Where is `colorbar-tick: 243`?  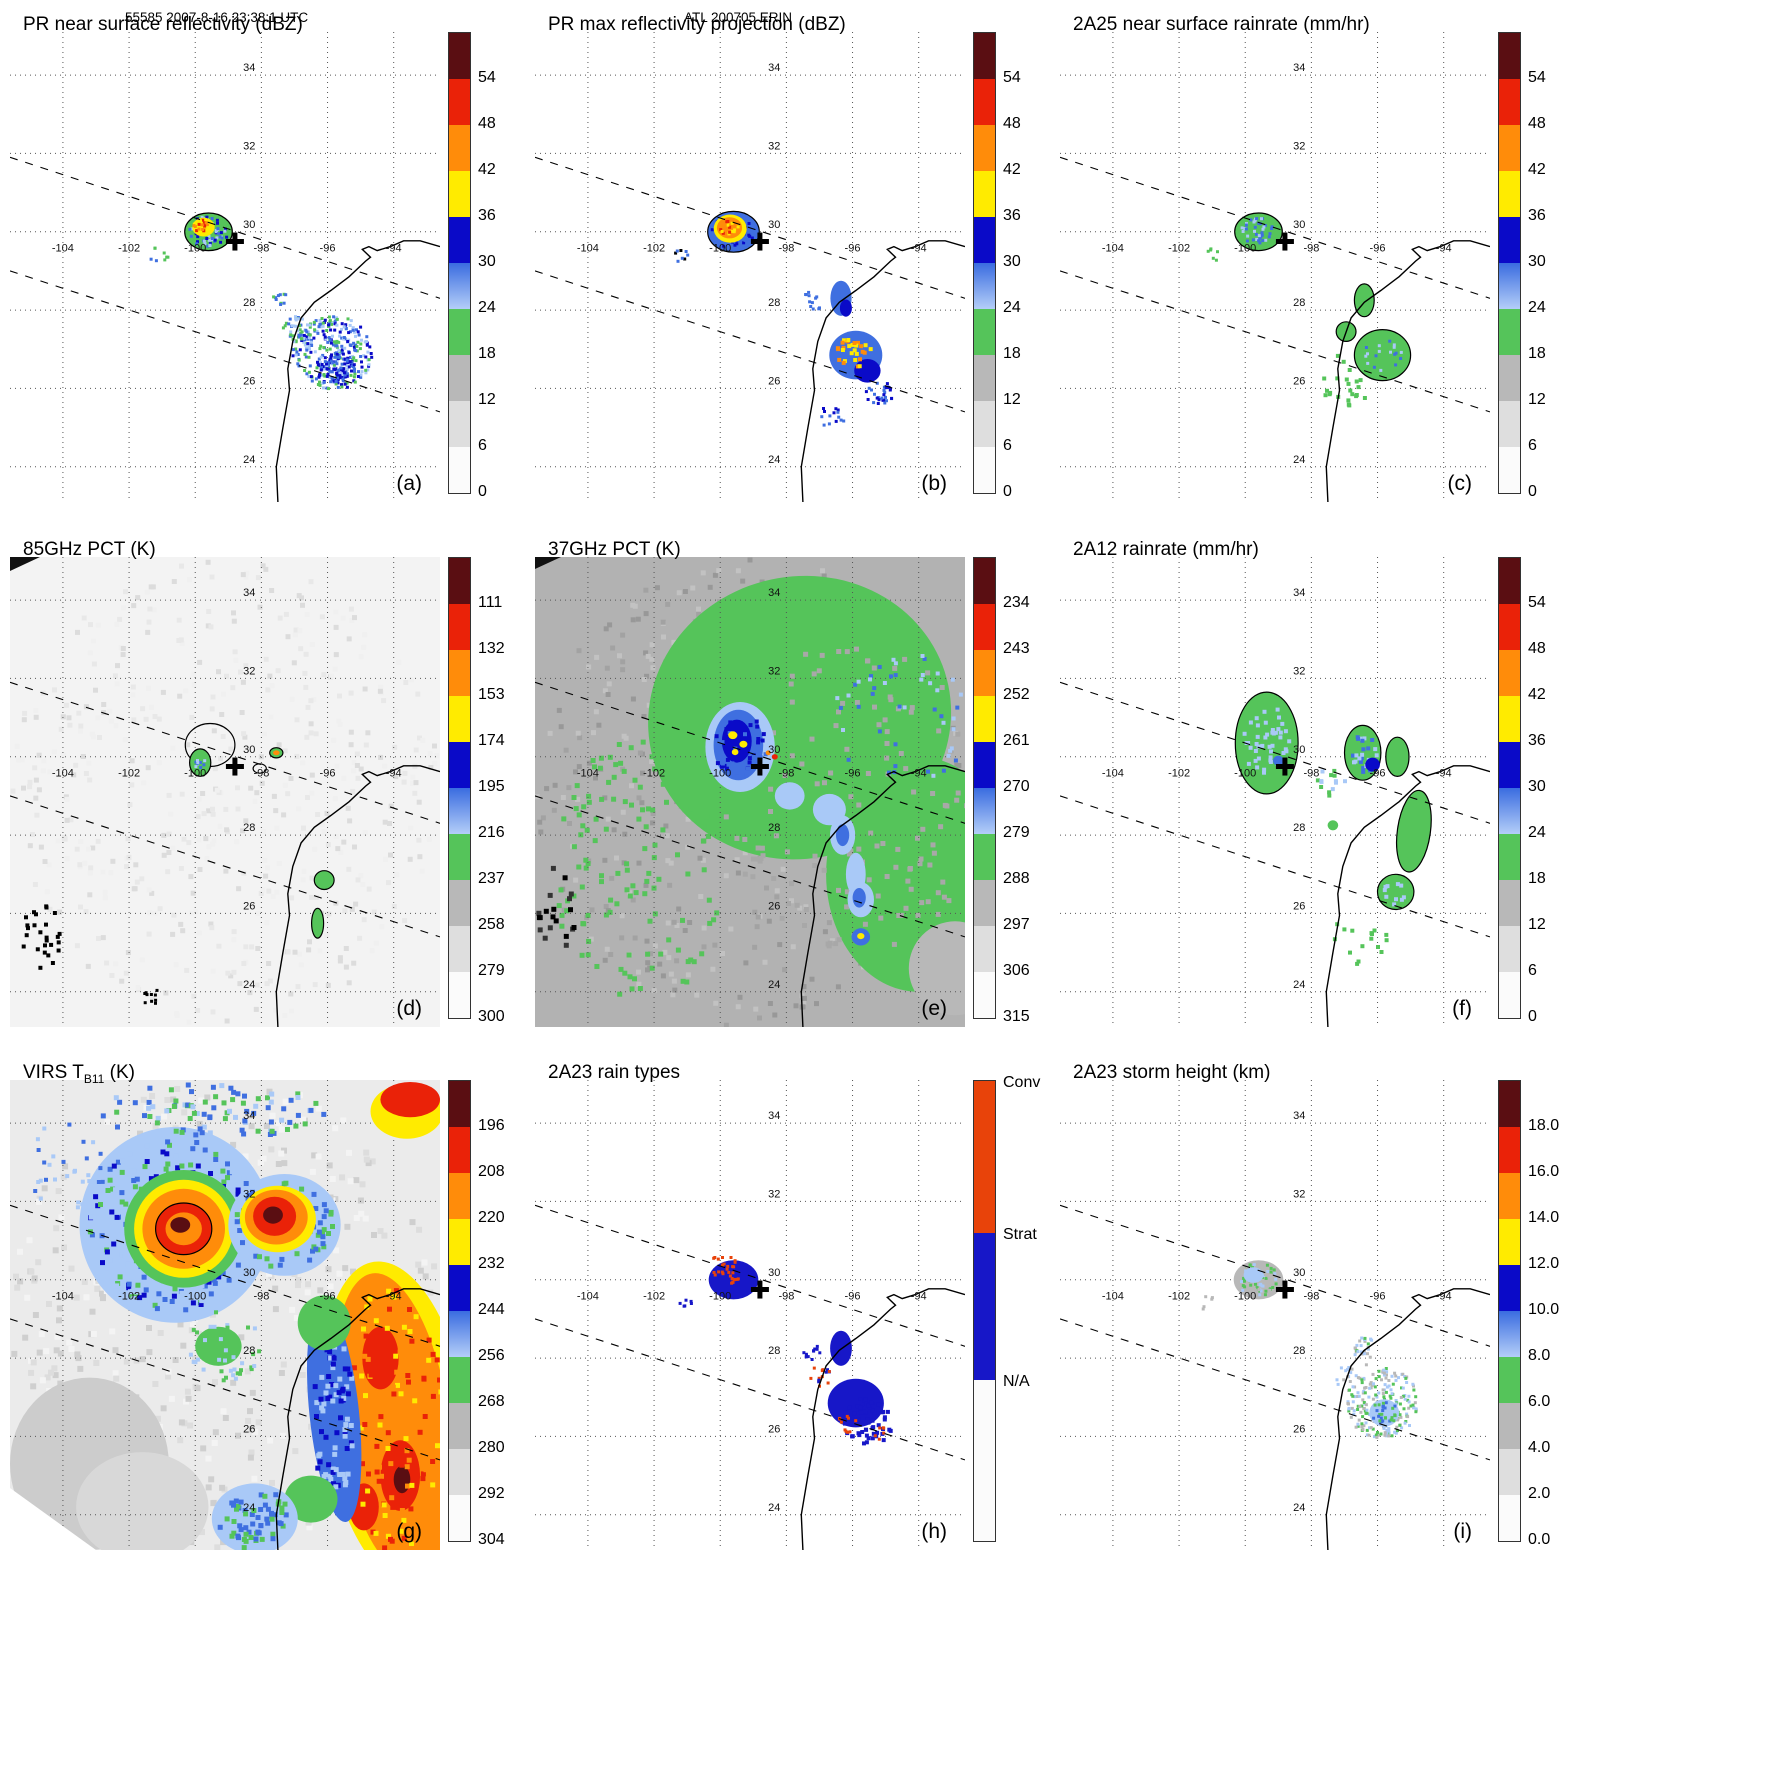 colorbar-tick: 243 is located at coordinates (1016, 648).